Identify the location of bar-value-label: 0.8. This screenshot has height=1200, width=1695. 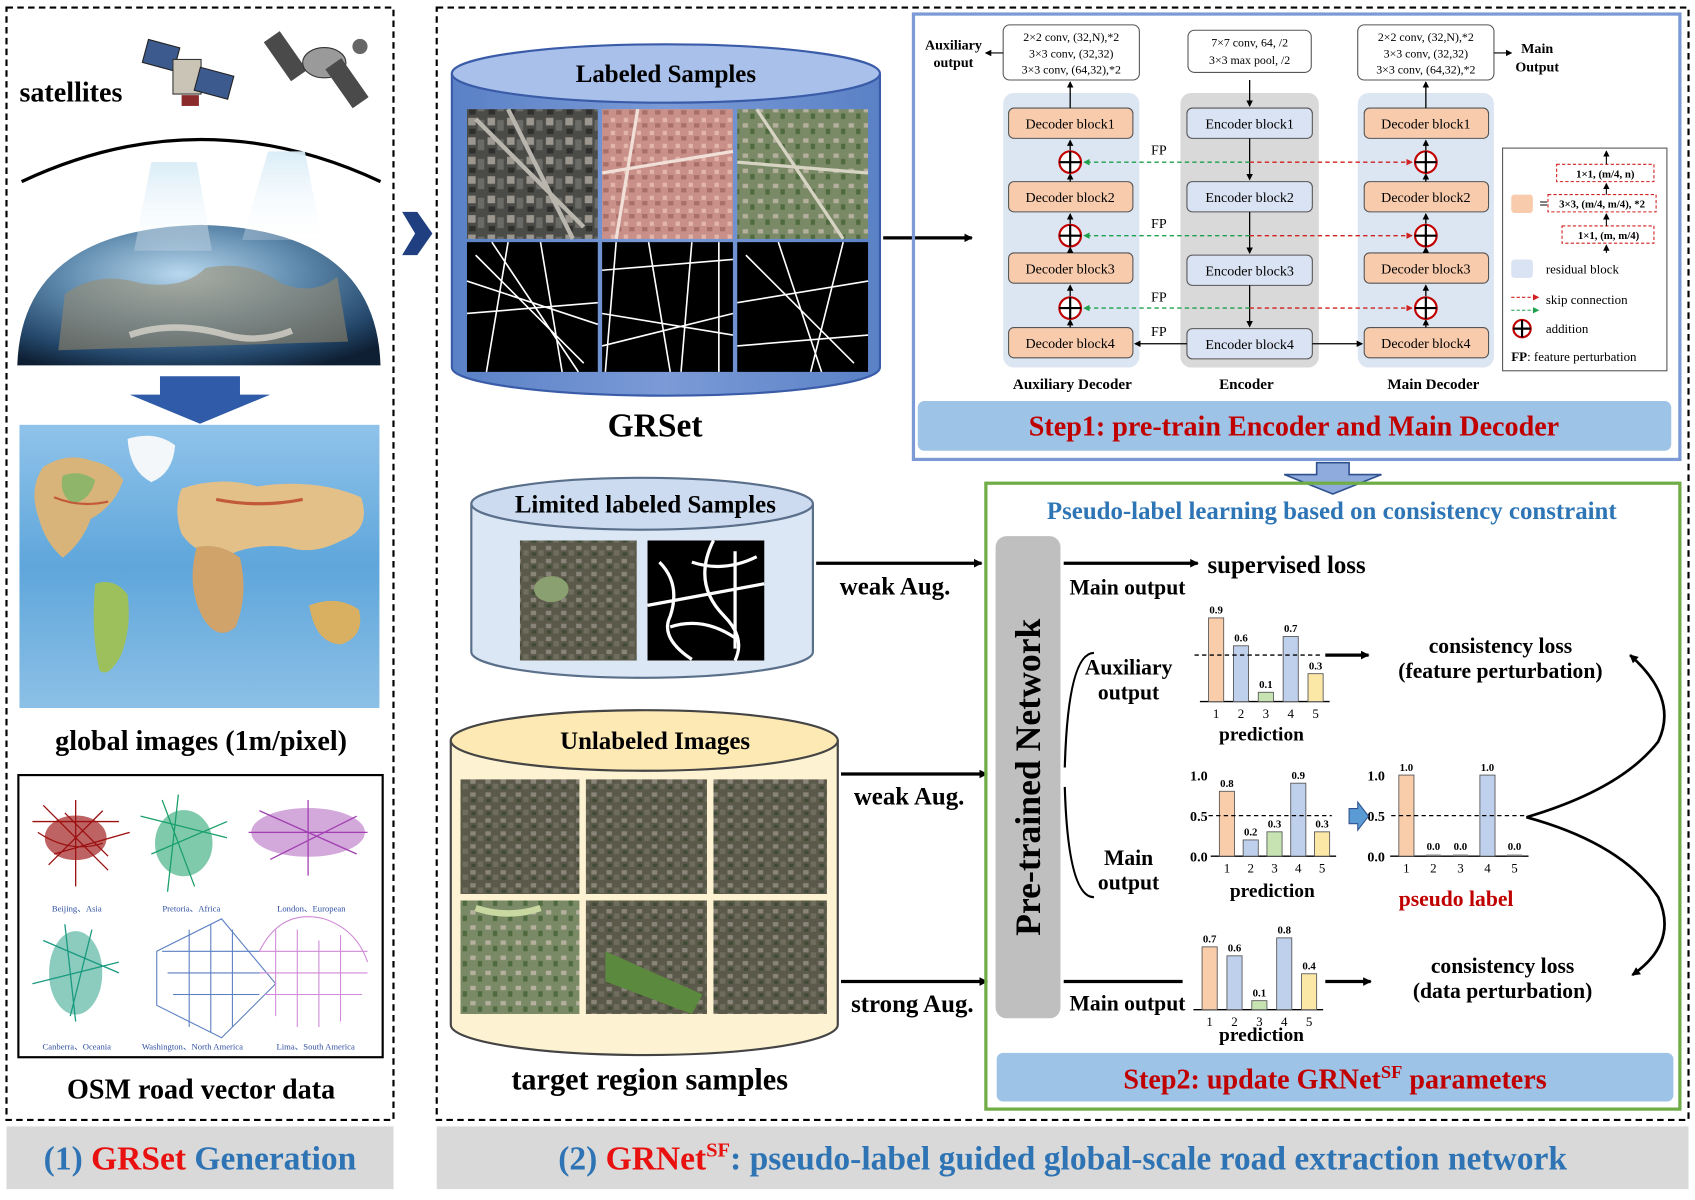
(1284, 931).